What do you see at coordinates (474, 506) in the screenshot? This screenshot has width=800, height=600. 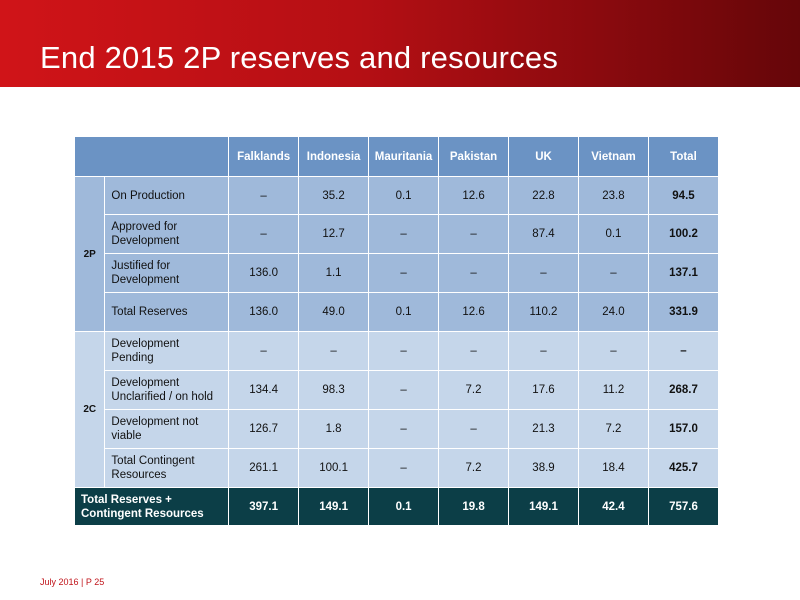 I see `cell: 19.8` at bounding box center [474, 506].